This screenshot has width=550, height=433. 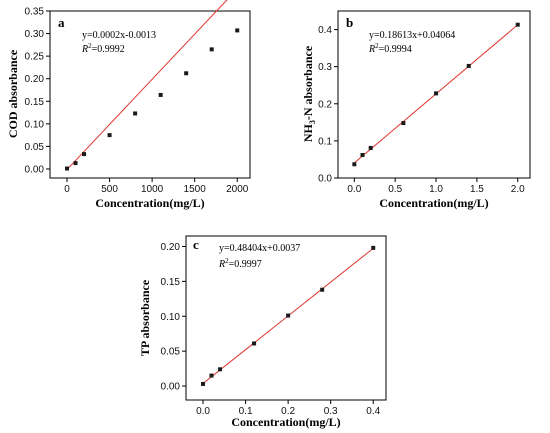 I want to click on x-tick-label: 1000, so click(x=152, y=189).